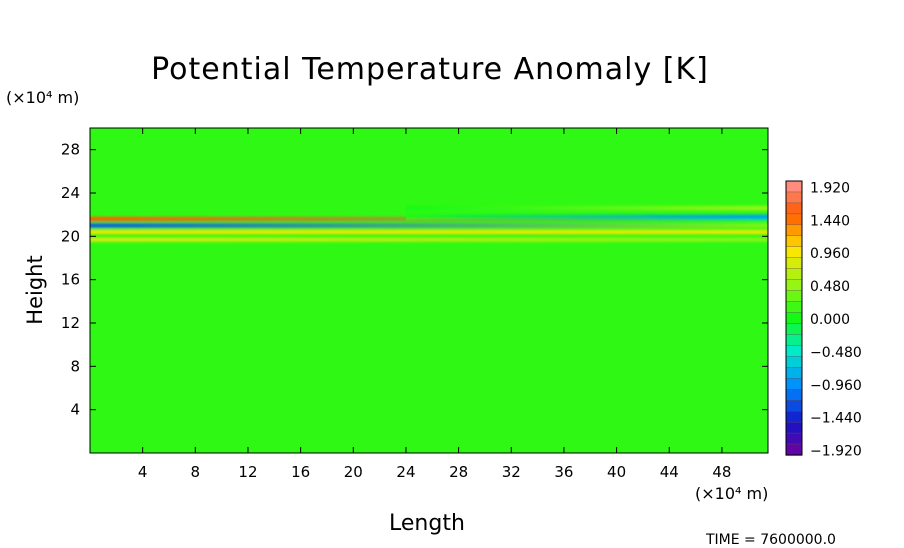 This screenshot has height=548, width=904. Describe the element at coordinates (836, 419) in the screenshot. I see `colorbar-label: −1.440` at that location.